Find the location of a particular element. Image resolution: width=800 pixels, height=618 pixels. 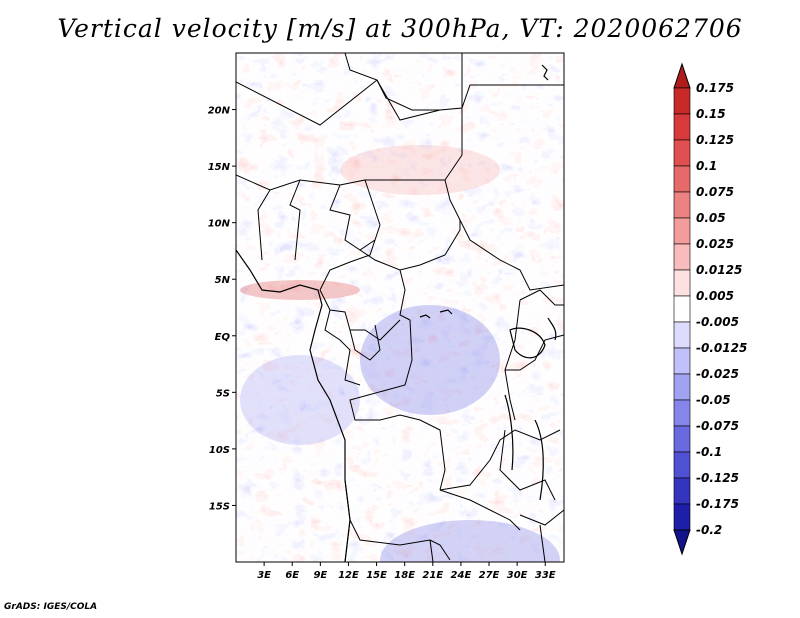

lon-tick-label: 18E is located at coordinates (404, 575).